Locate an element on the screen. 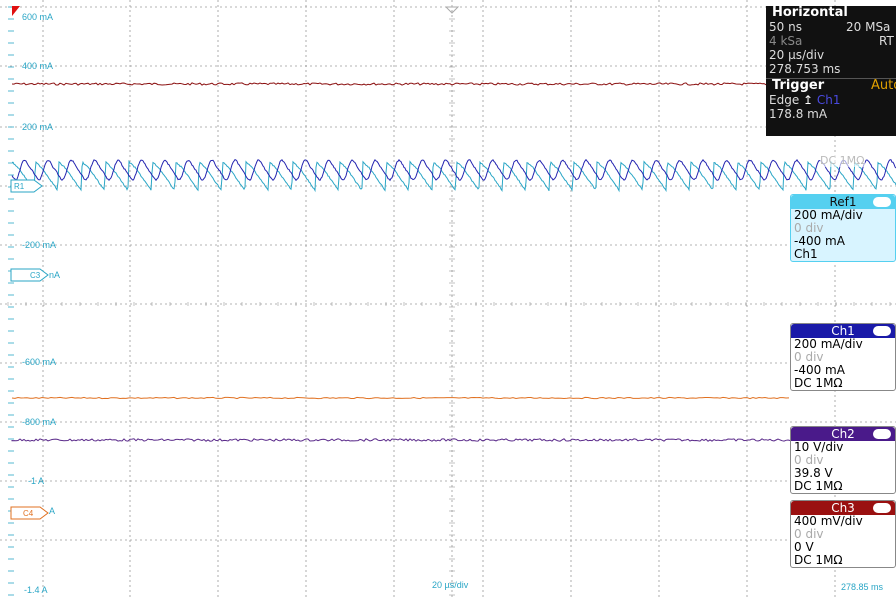  trigger-position-marker-icon is located at coordinates (452, 10).